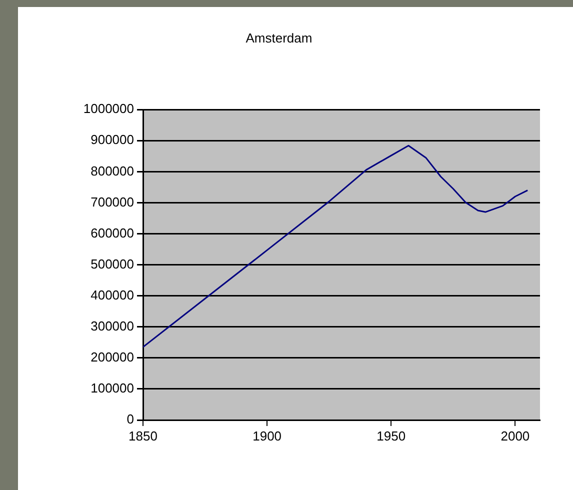  What do you see at coordinates (112, 326) in the screenshot?
I see `y-tick-label: 300000` at bounding box center [112, 326].